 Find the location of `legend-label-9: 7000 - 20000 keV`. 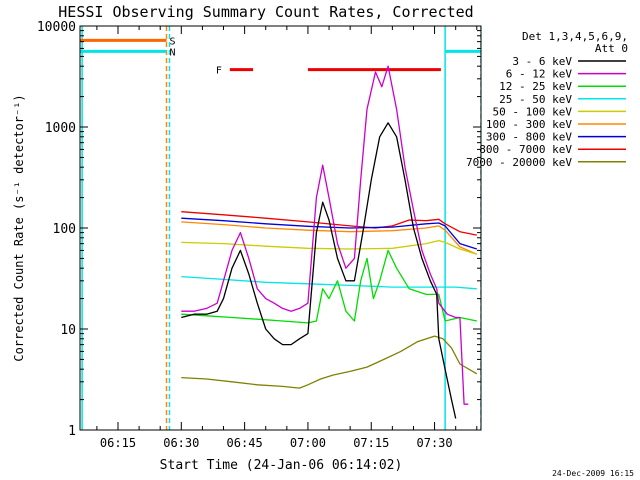

legend-label-9: 7000 - 20000 keV is located at coordinates (519, 162).